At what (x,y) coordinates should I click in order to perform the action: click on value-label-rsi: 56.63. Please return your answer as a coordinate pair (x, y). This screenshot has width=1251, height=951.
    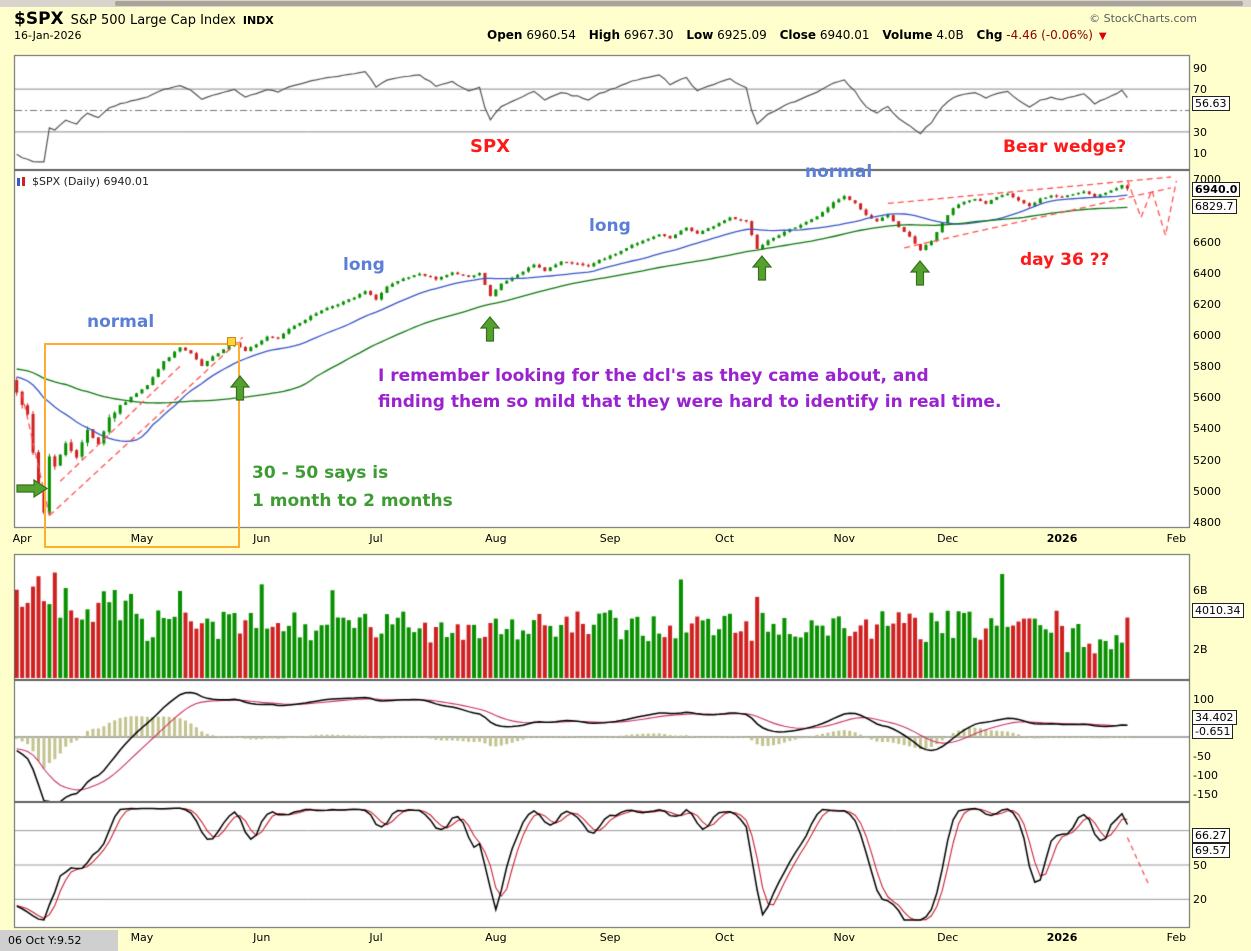
    Looking at the image, I should click on (1211, 104).